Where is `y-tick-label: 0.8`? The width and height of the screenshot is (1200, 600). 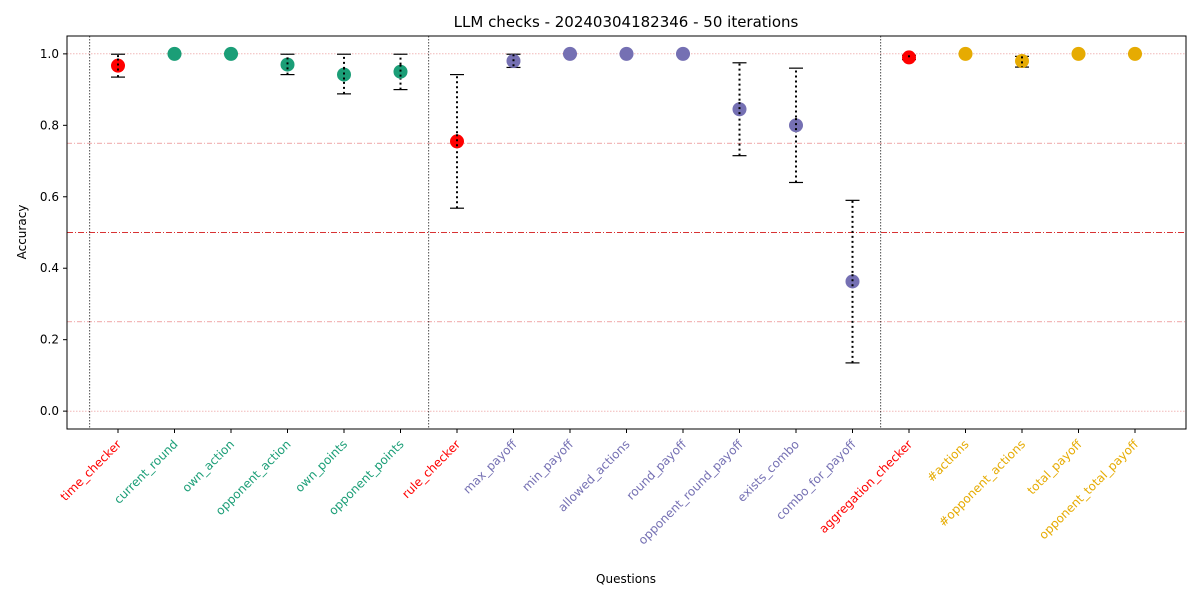 y-tick-label: 0.8 is located at coordinates (49, 125).